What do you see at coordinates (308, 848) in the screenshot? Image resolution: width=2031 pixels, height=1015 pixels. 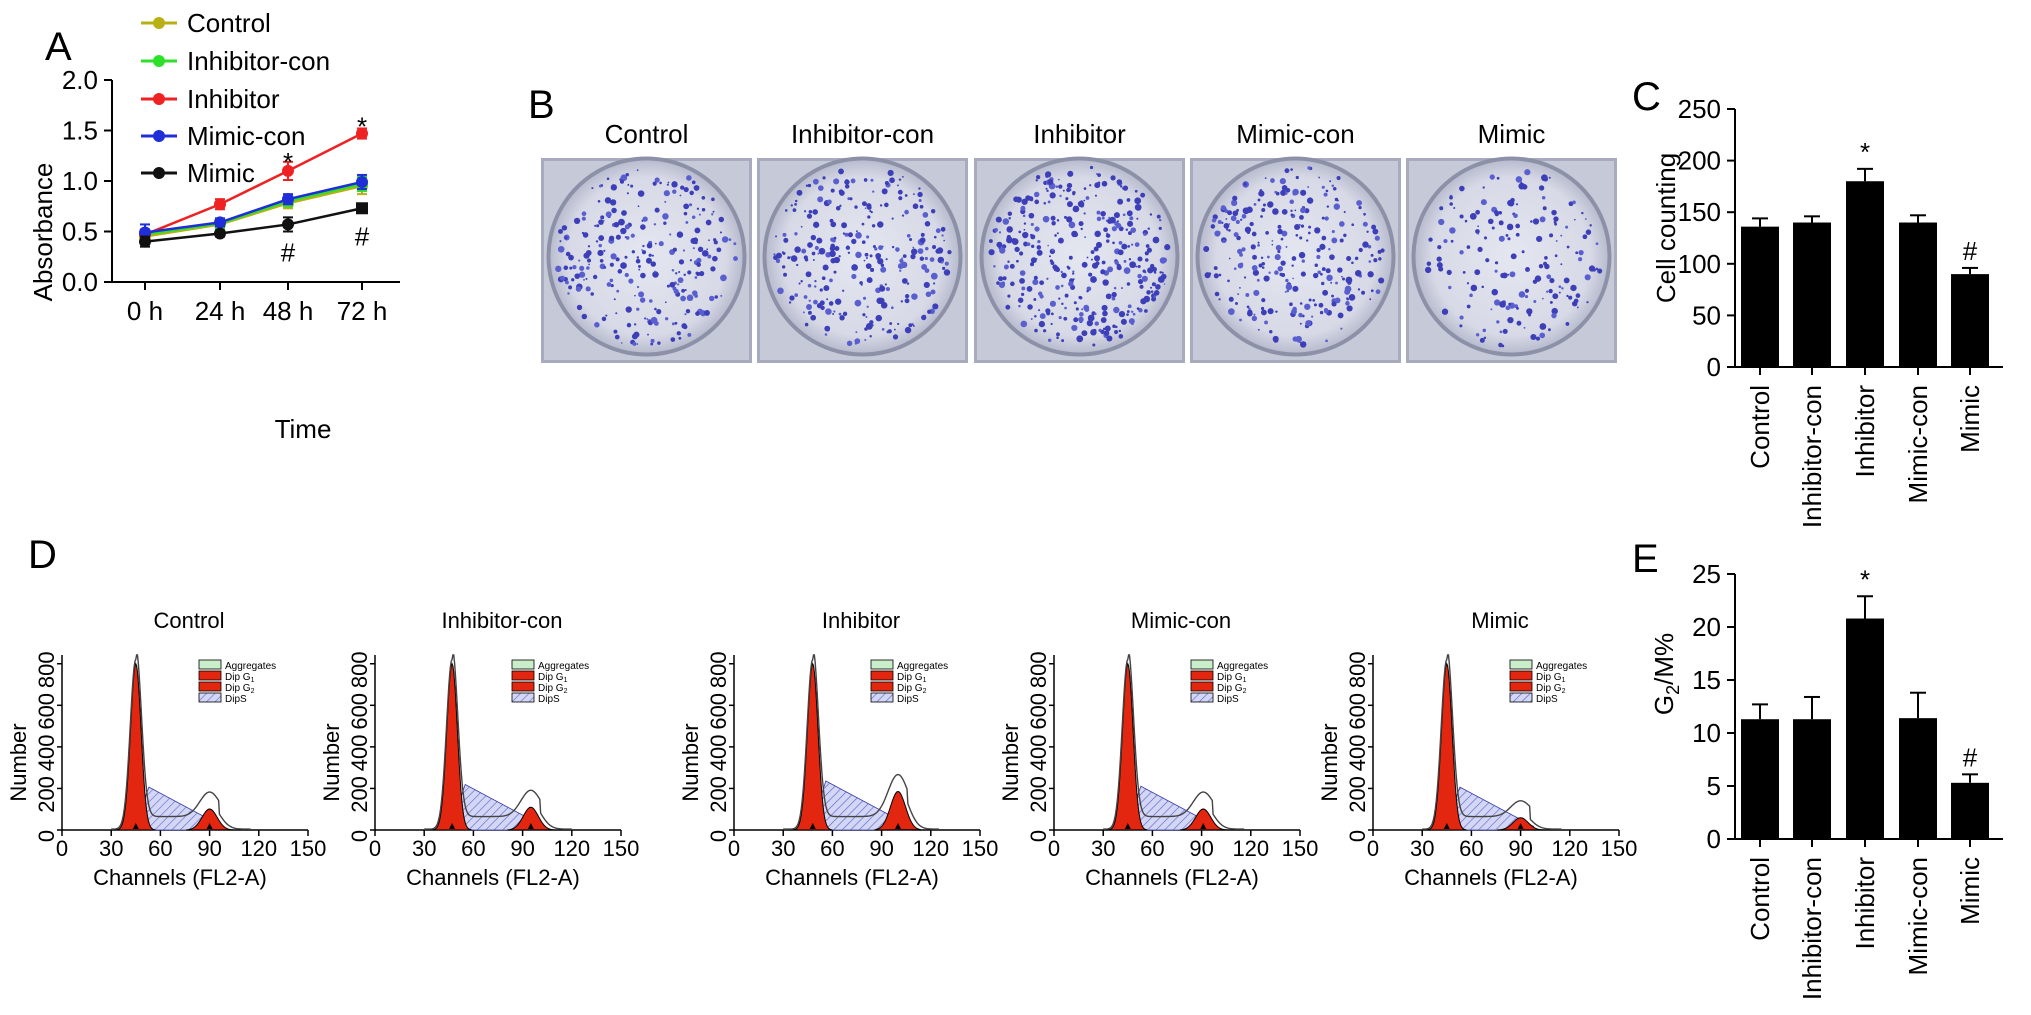 I see `x-tick-label: 150` at bounding box center [308, 848].